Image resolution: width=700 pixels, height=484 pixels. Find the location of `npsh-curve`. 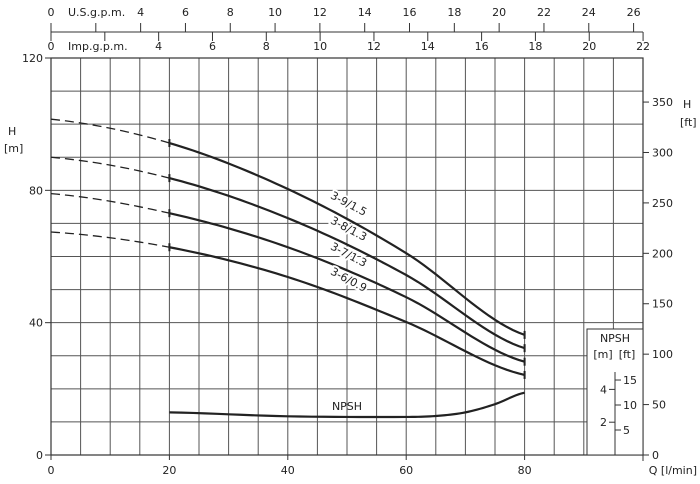

npsh-curve is located at coordinates (347, 405).